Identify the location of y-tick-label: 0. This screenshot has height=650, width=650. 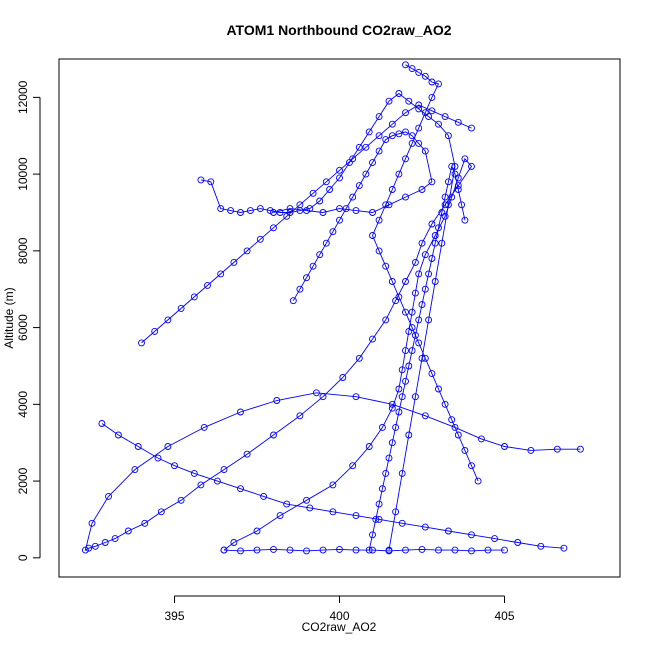
(23, 557).